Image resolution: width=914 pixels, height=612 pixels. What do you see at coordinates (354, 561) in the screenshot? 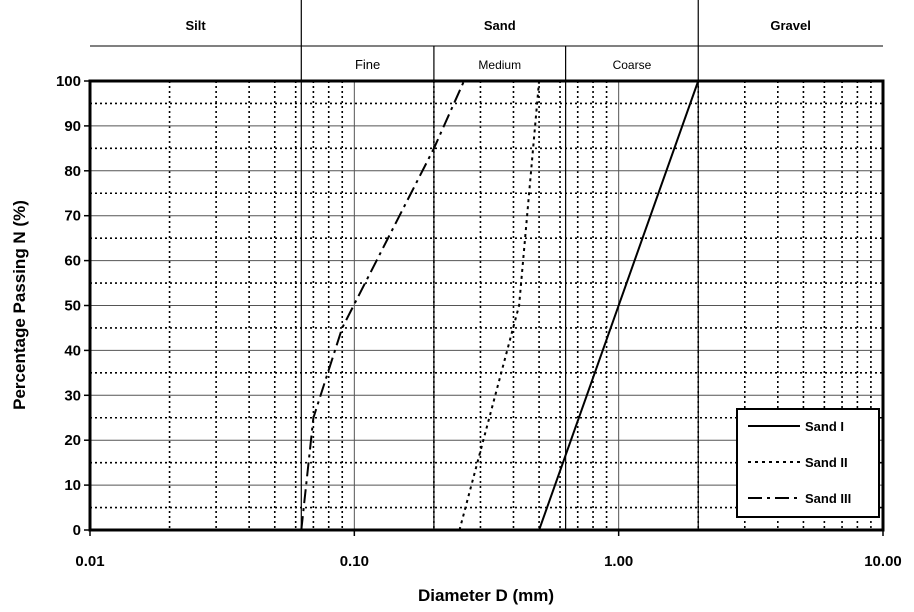
I see `x-tick-label: 0.10` at bounding box center [354, 561].